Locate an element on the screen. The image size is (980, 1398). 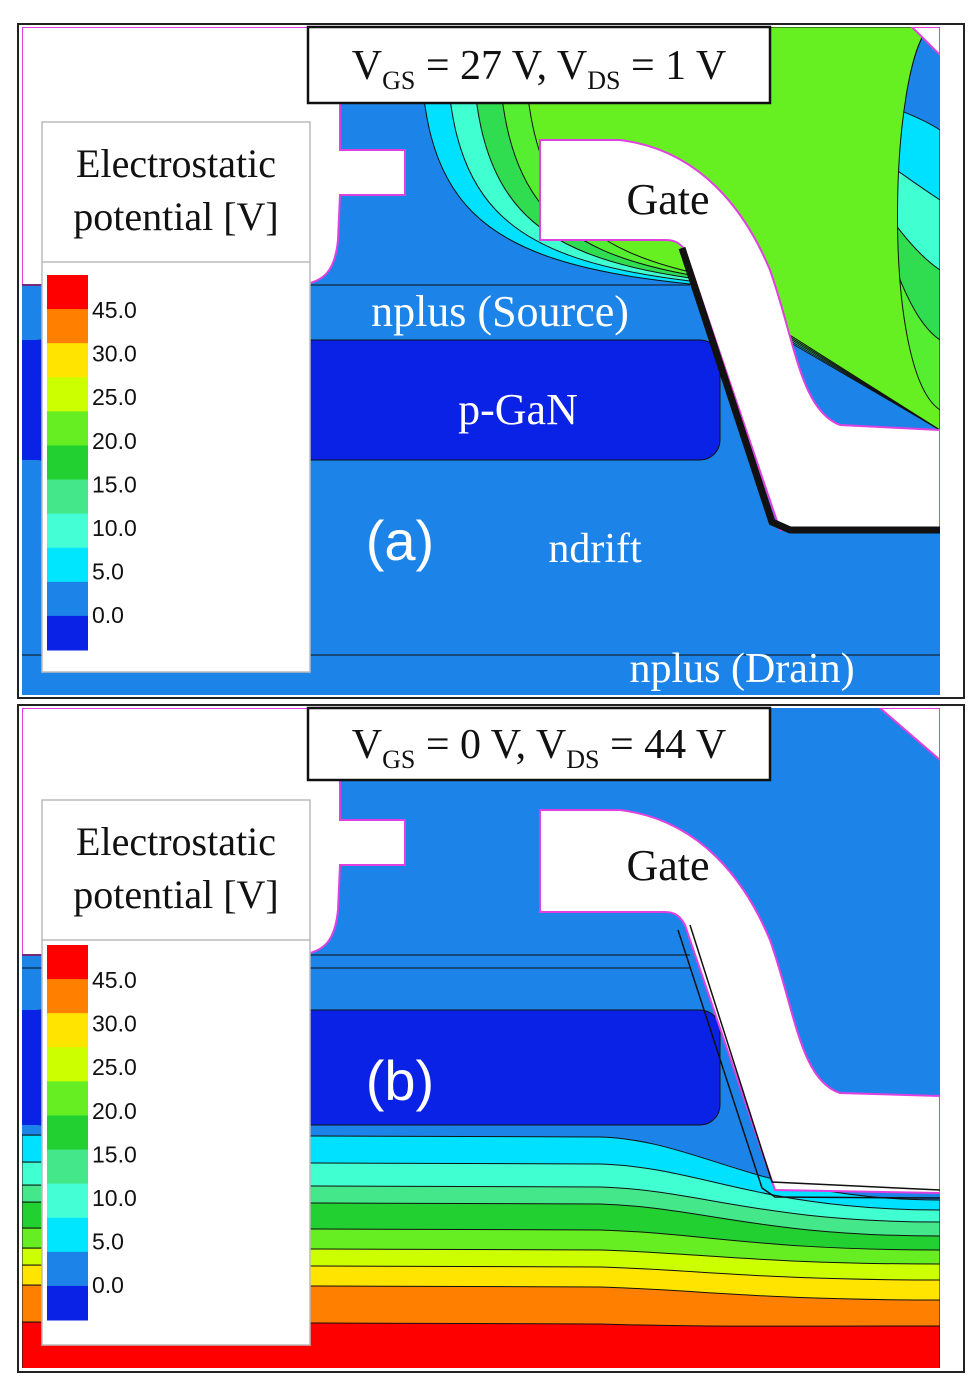
panel-label: (a) is located at coordinates (400, 540).